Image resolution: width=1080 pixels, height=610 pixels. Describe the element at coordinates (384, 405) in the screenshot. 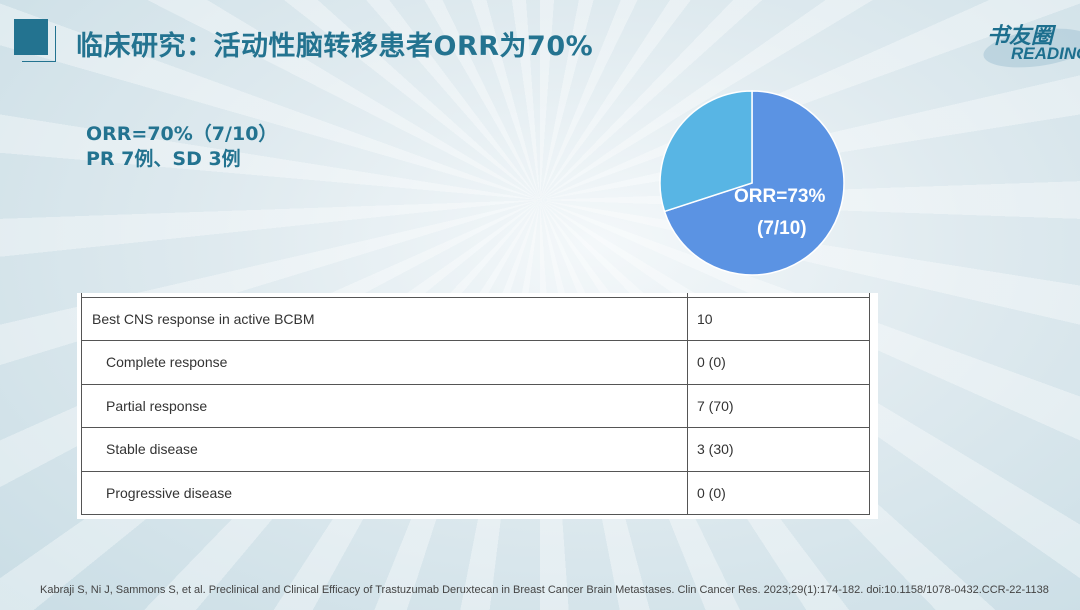

I see `row-label: Partial response` at that location.